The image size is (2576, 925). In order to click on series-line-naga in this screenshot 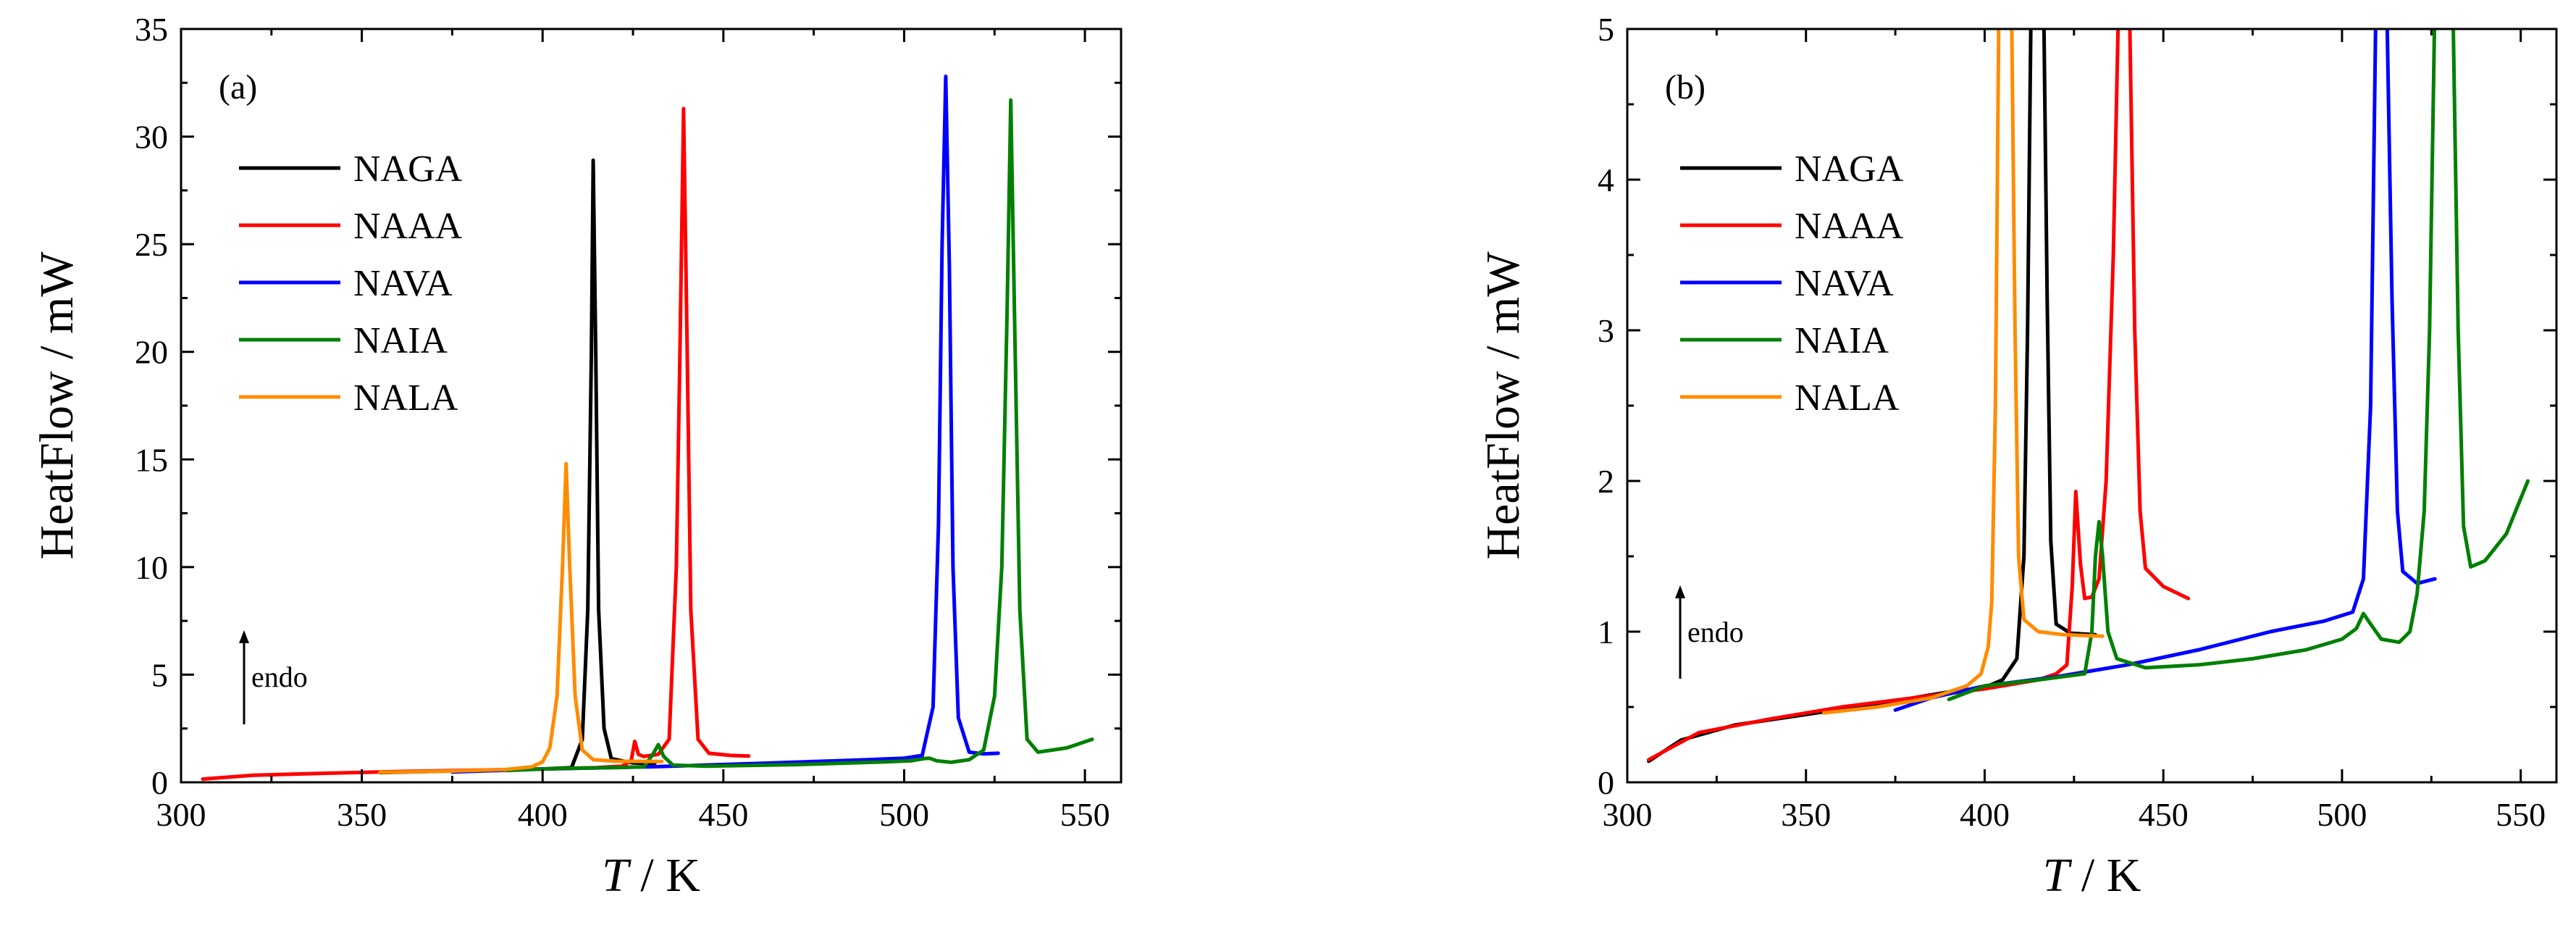, I will do `click(517, 467)`.